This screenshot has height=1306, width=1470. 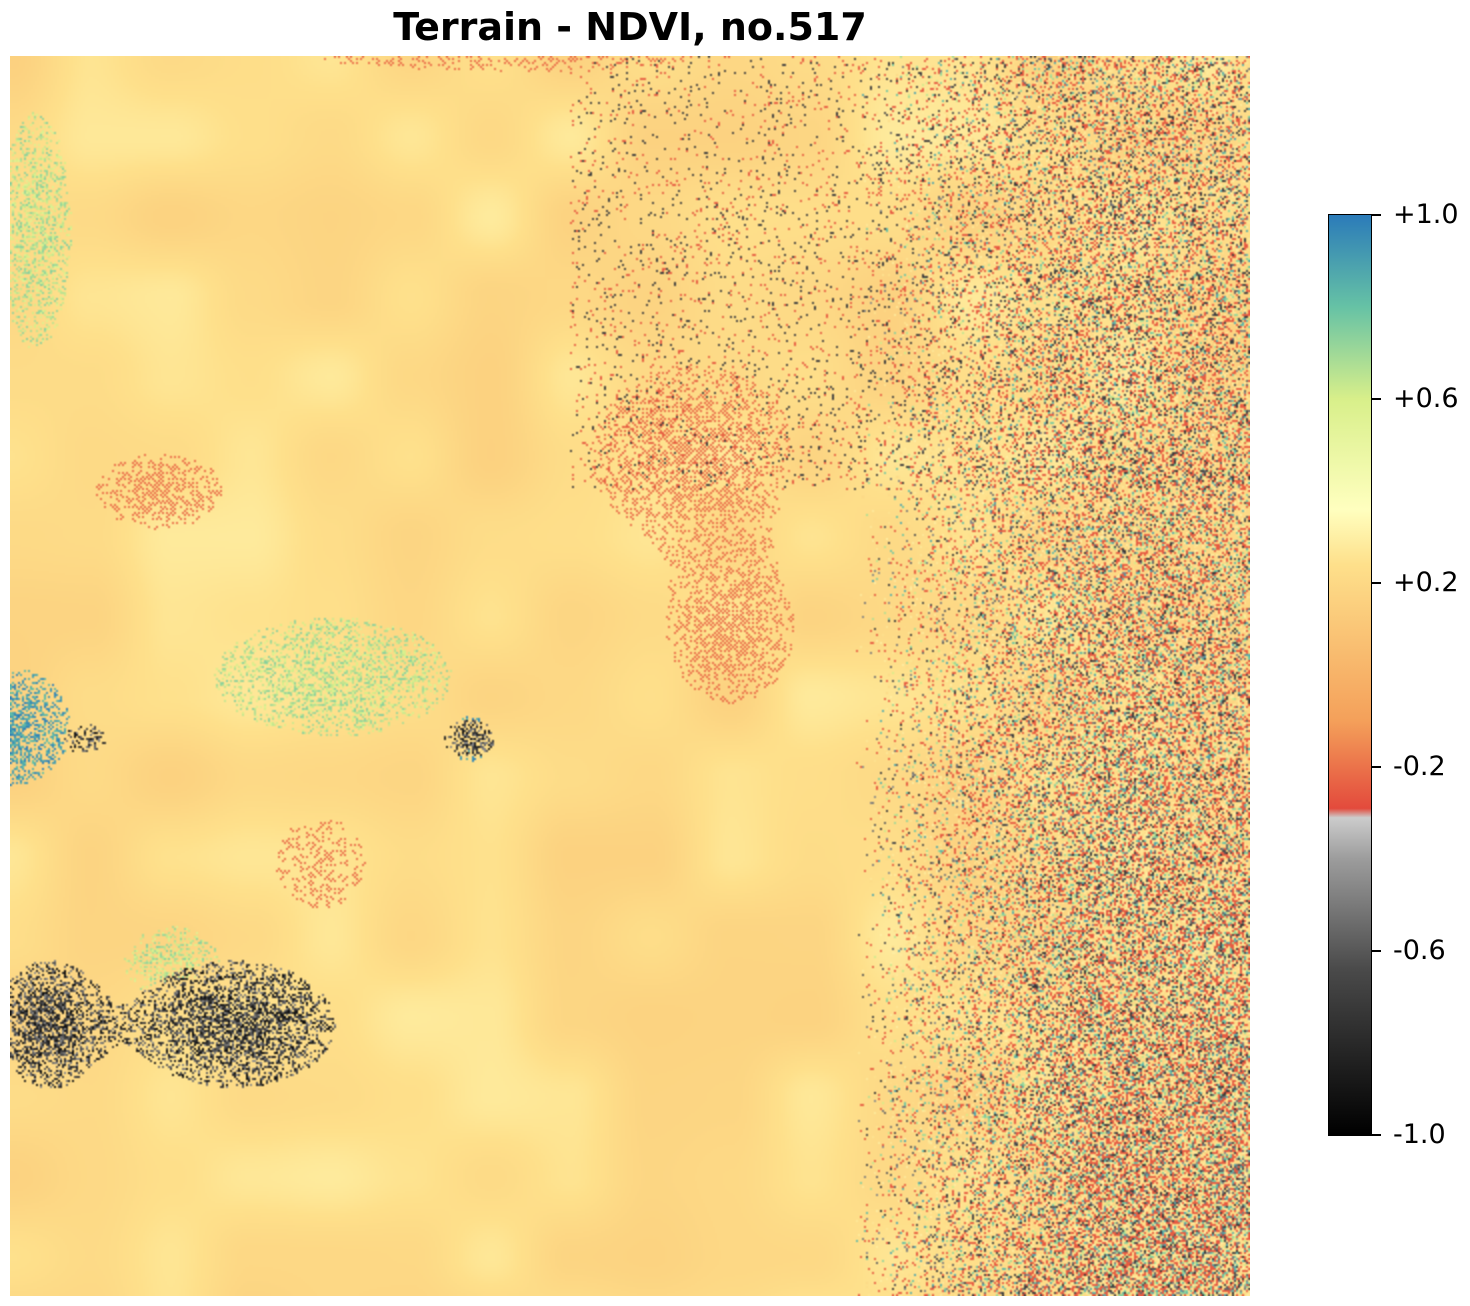 I want to click on colorbar-tick-label: +1.0, so click(x=1426, y=215).